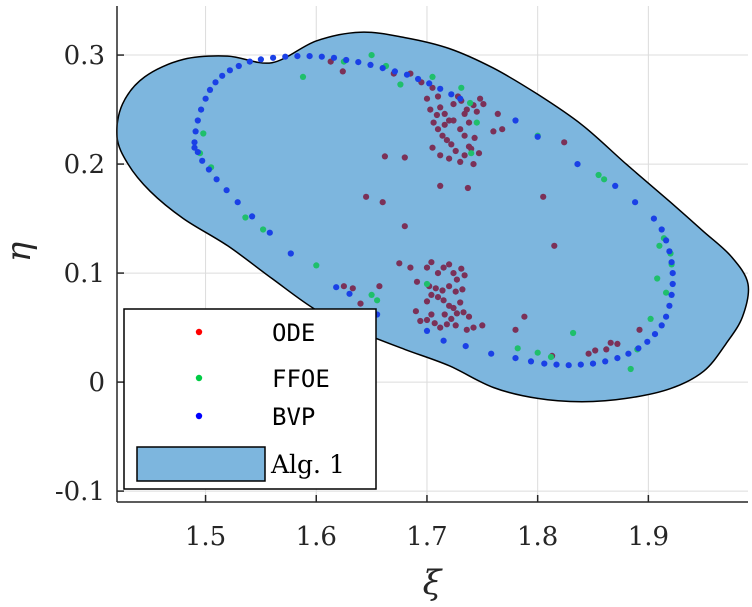  I want to click on y-tick-label-0: -0.1, so click(80, 492).